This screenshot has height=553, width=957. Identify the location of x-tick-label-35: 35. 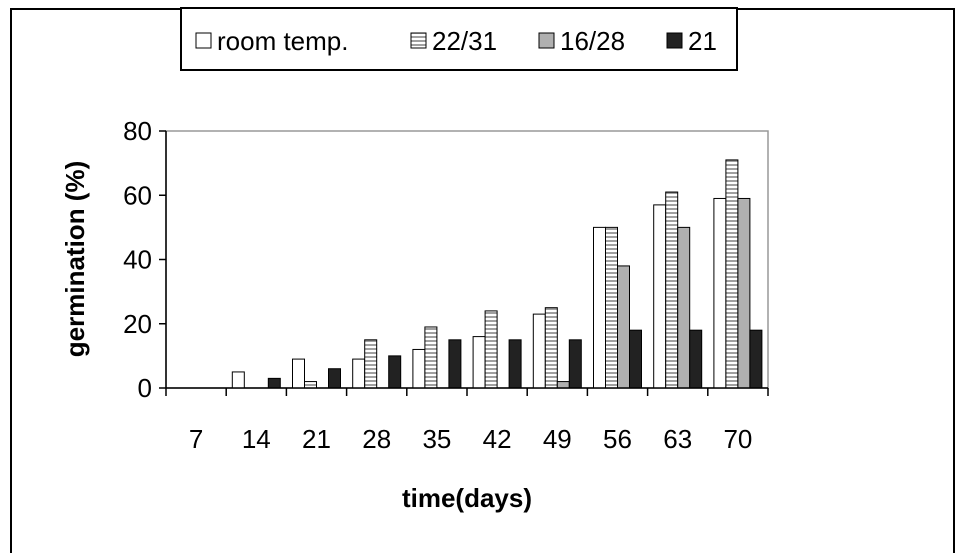
(436, 439).